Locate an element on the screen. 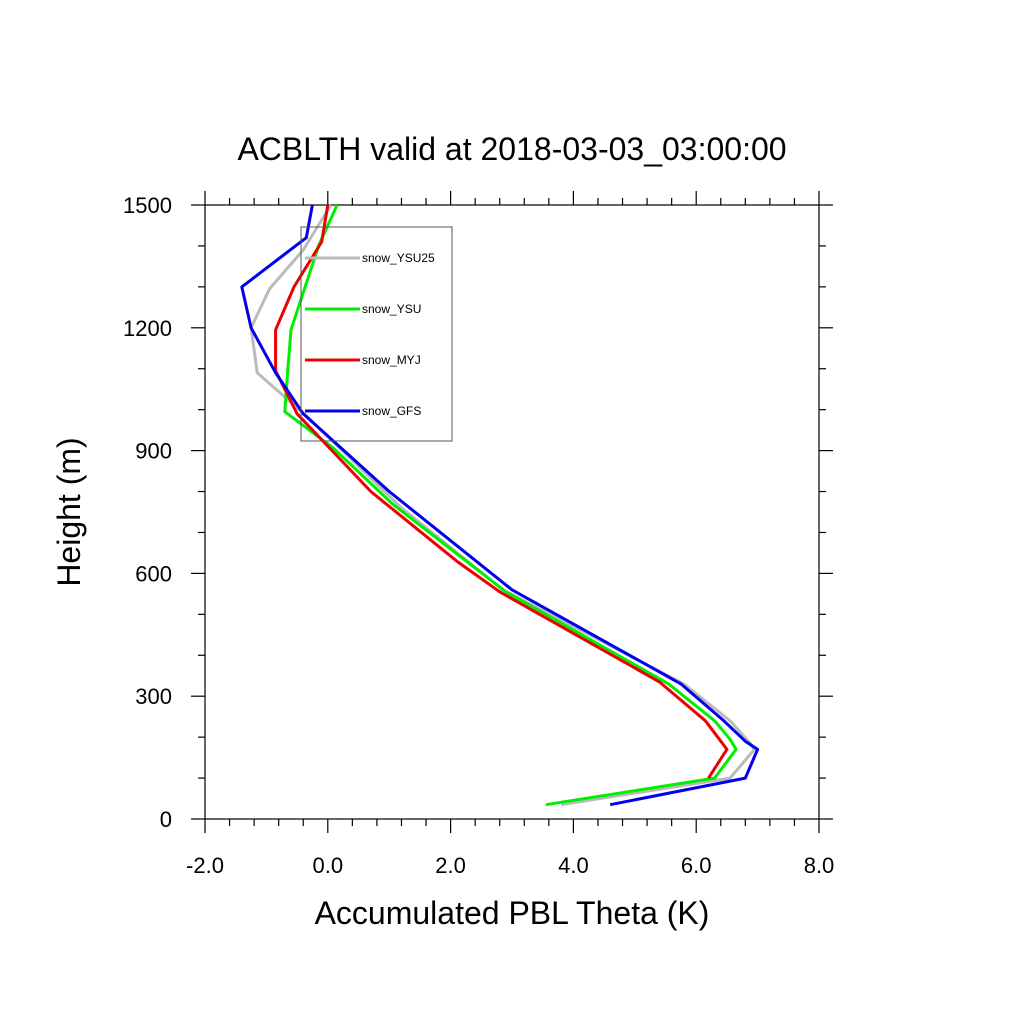  y-tick-label: 300 is located at coordinates (153, 696).